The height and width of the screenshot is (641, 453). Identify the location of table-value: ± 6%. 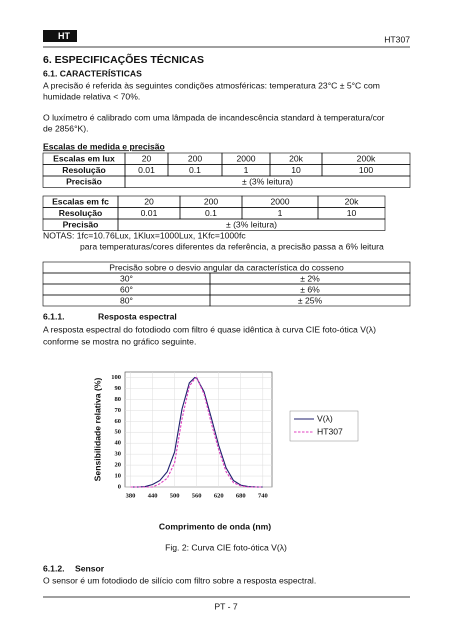
(310, 289).